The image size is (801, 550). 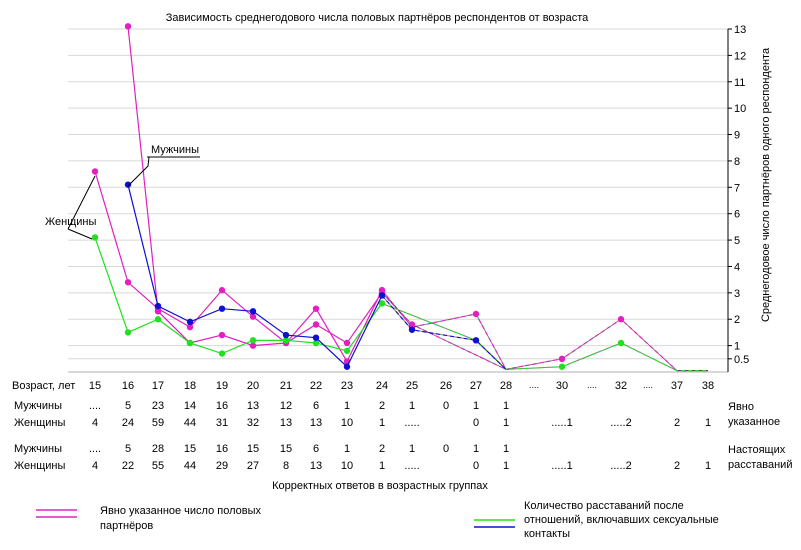 I want to click on annotation-men: Мужчины, so click(x=175, y=150).